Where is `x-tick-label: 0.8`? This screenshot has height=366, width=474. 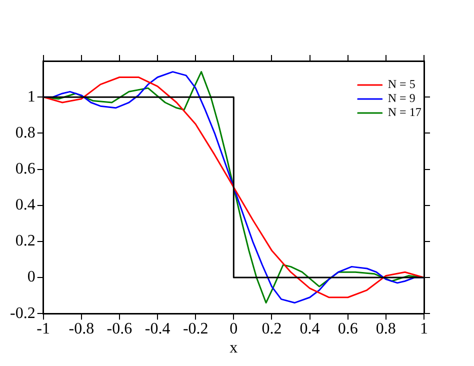
x-tick-label: 0.8 is located at coordinates (386, 329).